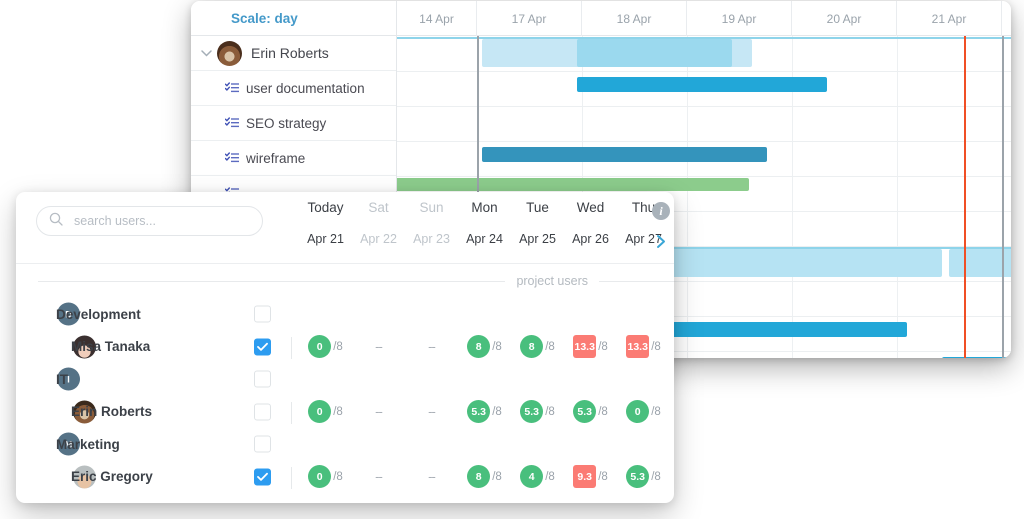 This screenshot has width=1024, height=519. Describe the element at coordinates (636, 281) in the screenshot. I see `divider-line-right` at that location.